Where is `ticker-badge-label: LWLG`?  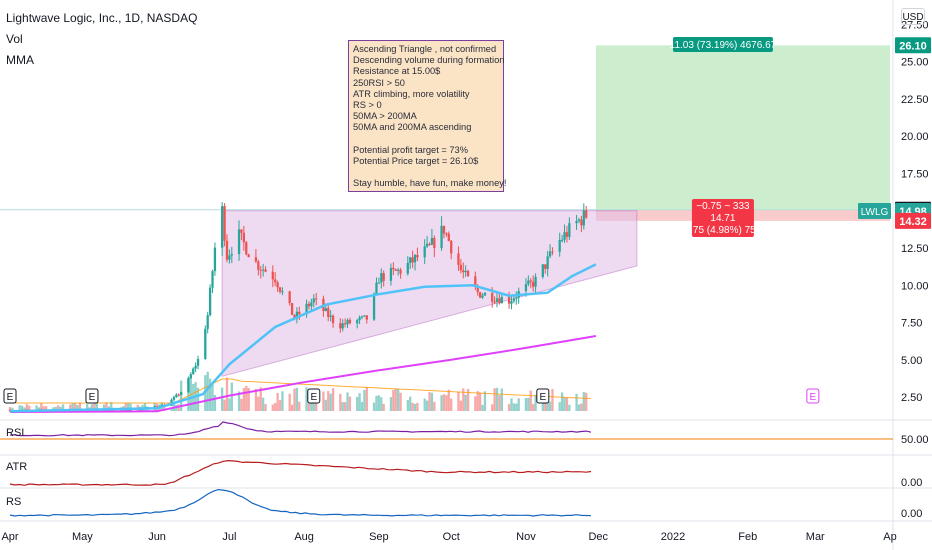 ticker-badge-label: LWLG is located at coordinates (875, 212).